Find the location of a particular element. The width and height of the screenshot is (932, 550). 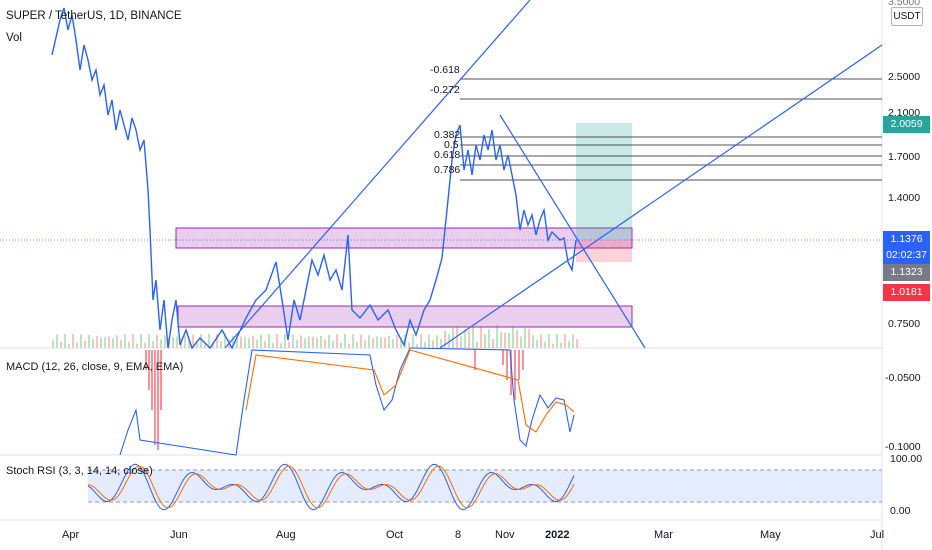

price-axis-label: 0.7500 is located at coordinates (904, 324).